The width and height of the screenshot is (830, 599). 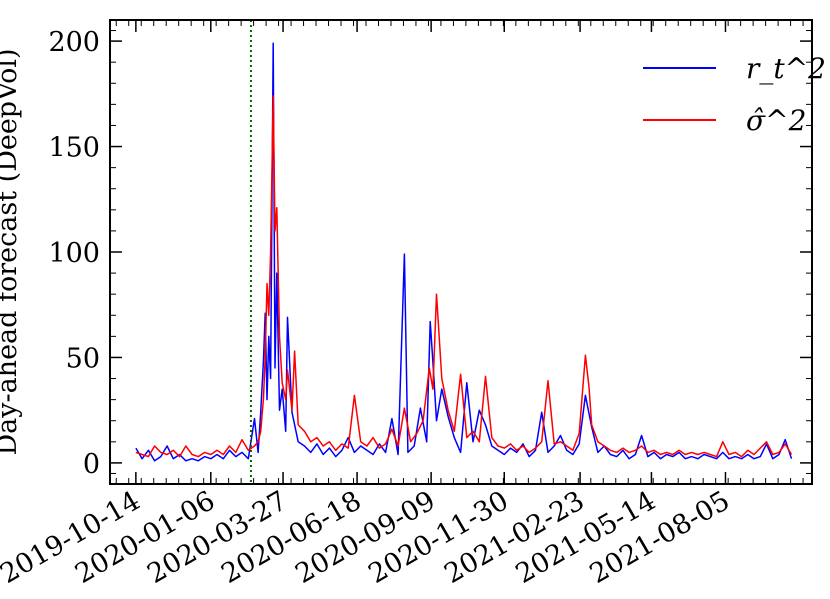 I want to click on y-tick-label: 100, so click(x=74, y=253).